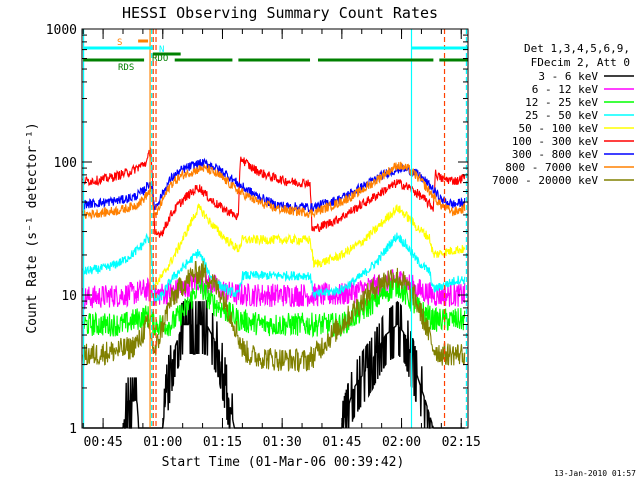 The height and width of the screenshot is (485, 640). What do you see at coordinates (341, 442) in the screenshot?
I see `x-tick-label: 01:45` at bounding box center [341, 442].